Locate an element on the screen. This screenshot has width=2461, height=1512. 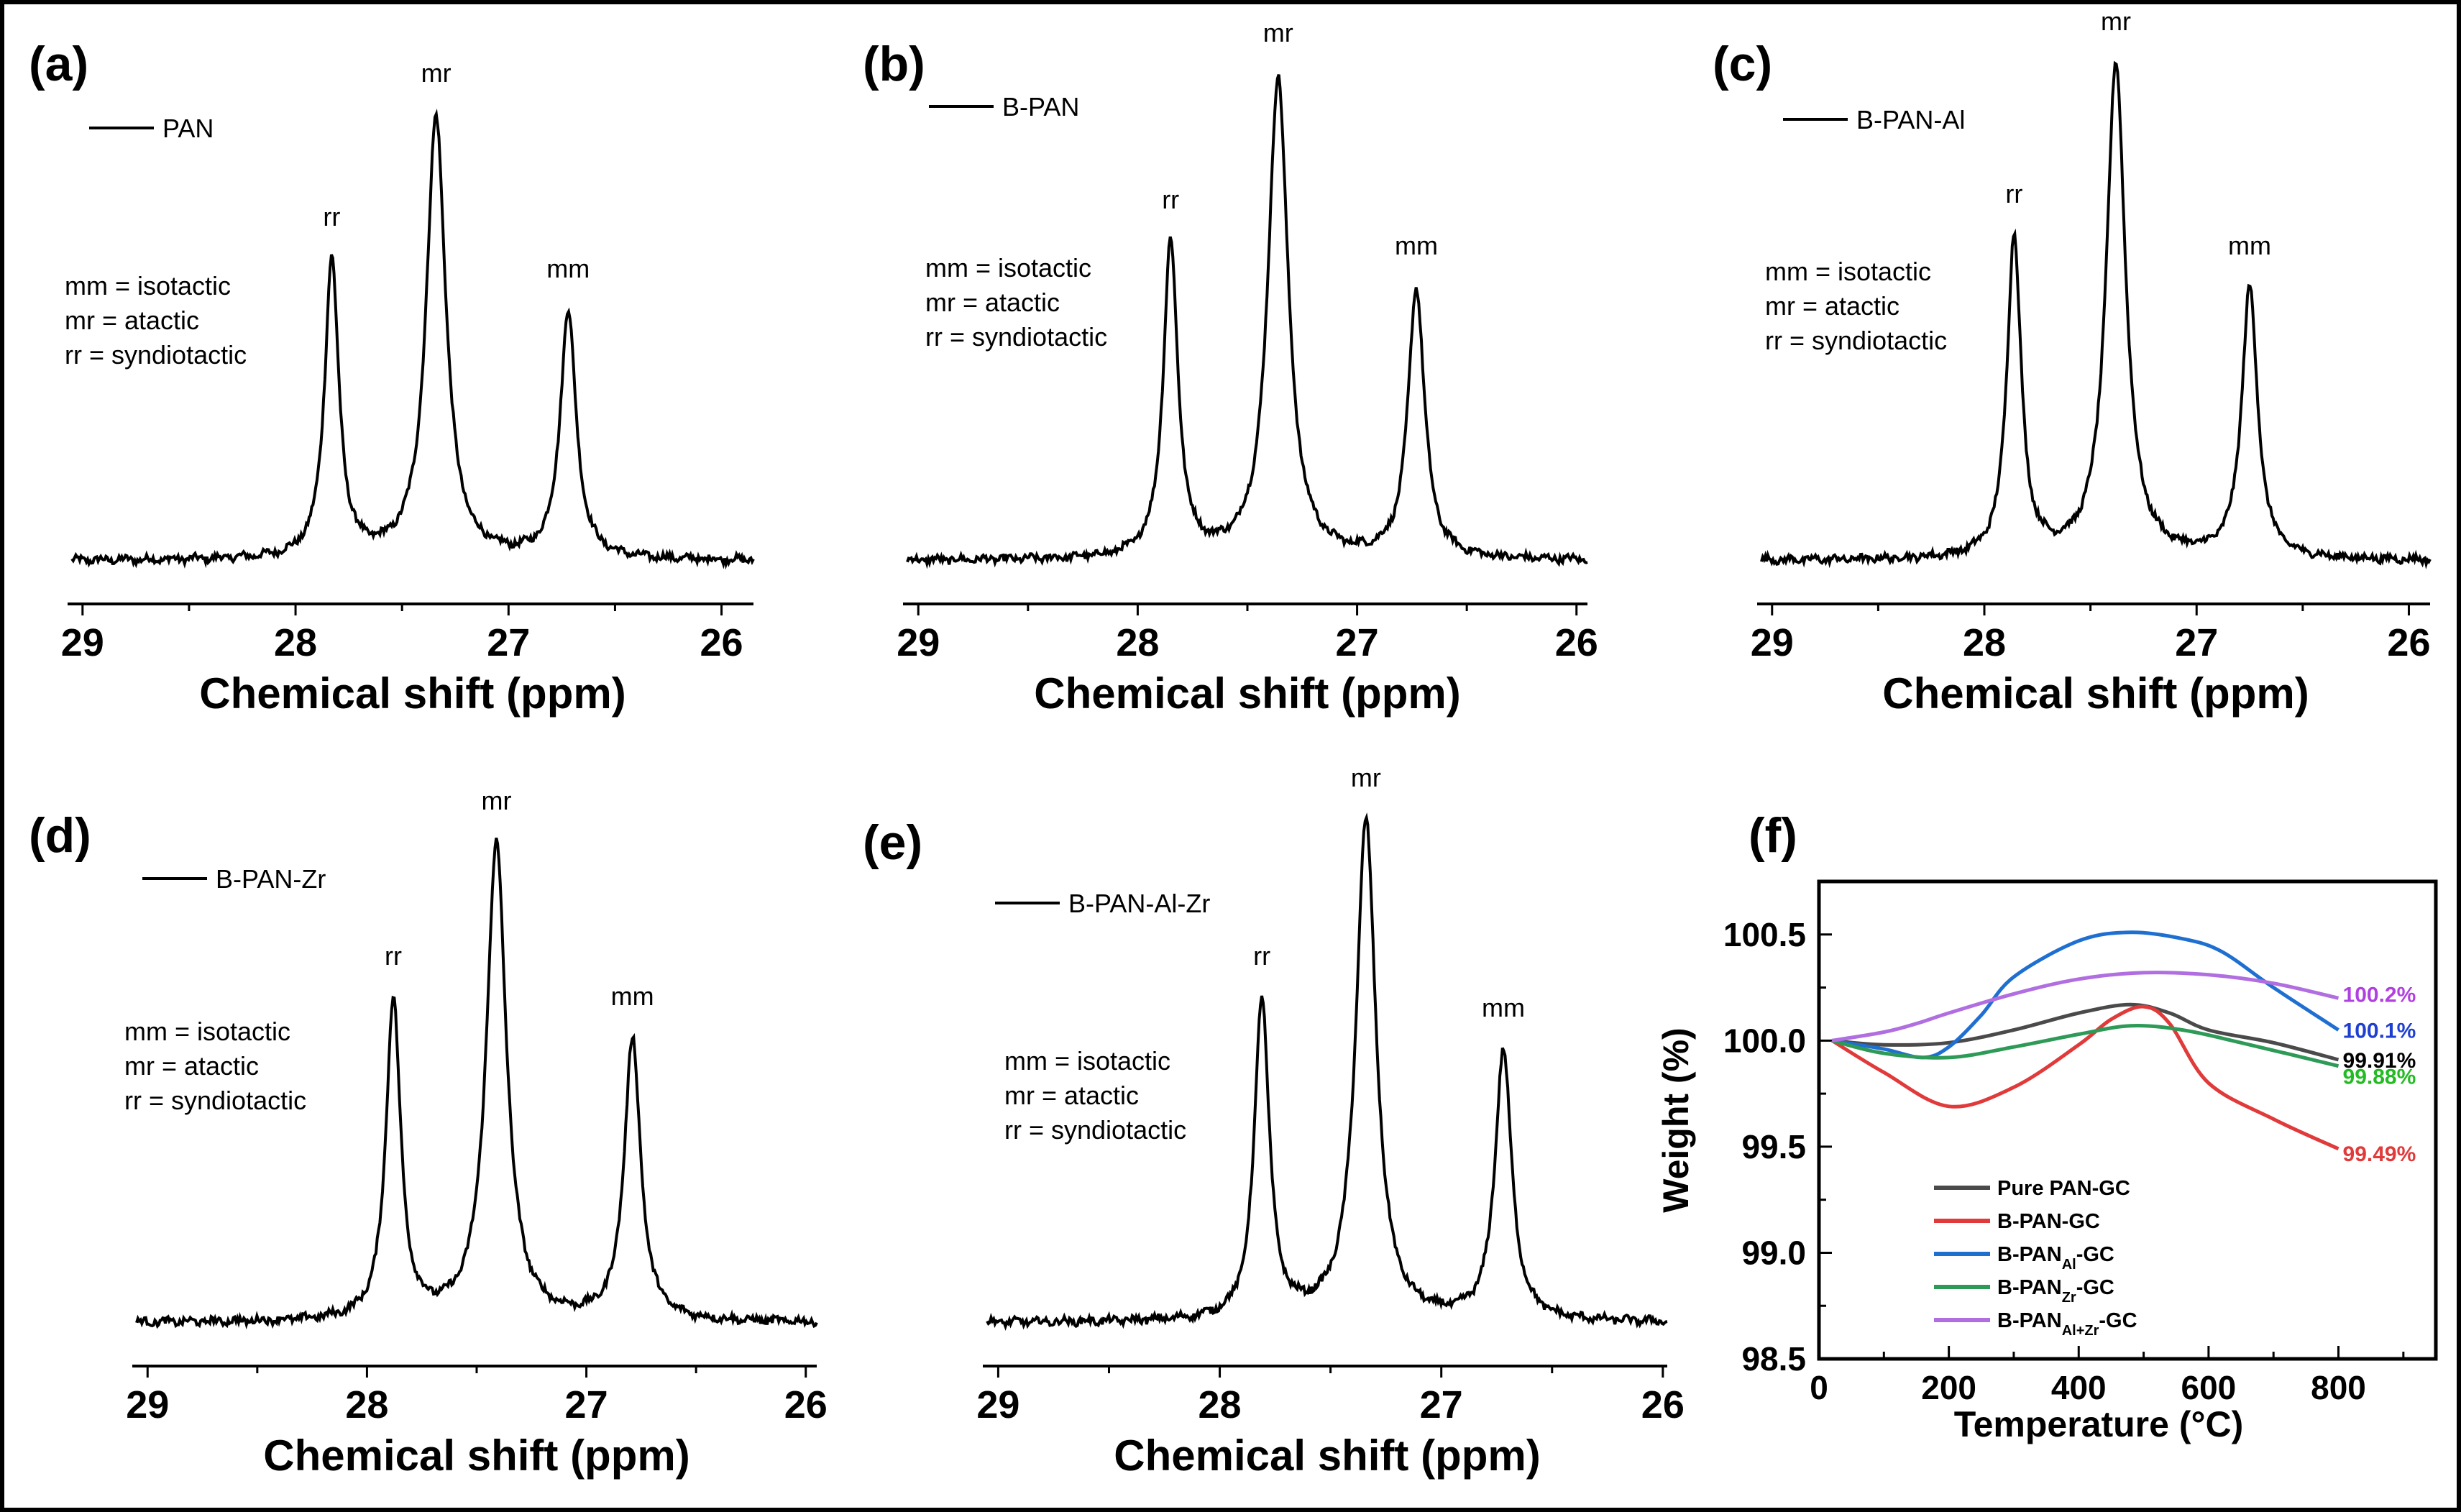
legend-label: B-PAN-Al-Zr is located at coordinates (1139, 903).